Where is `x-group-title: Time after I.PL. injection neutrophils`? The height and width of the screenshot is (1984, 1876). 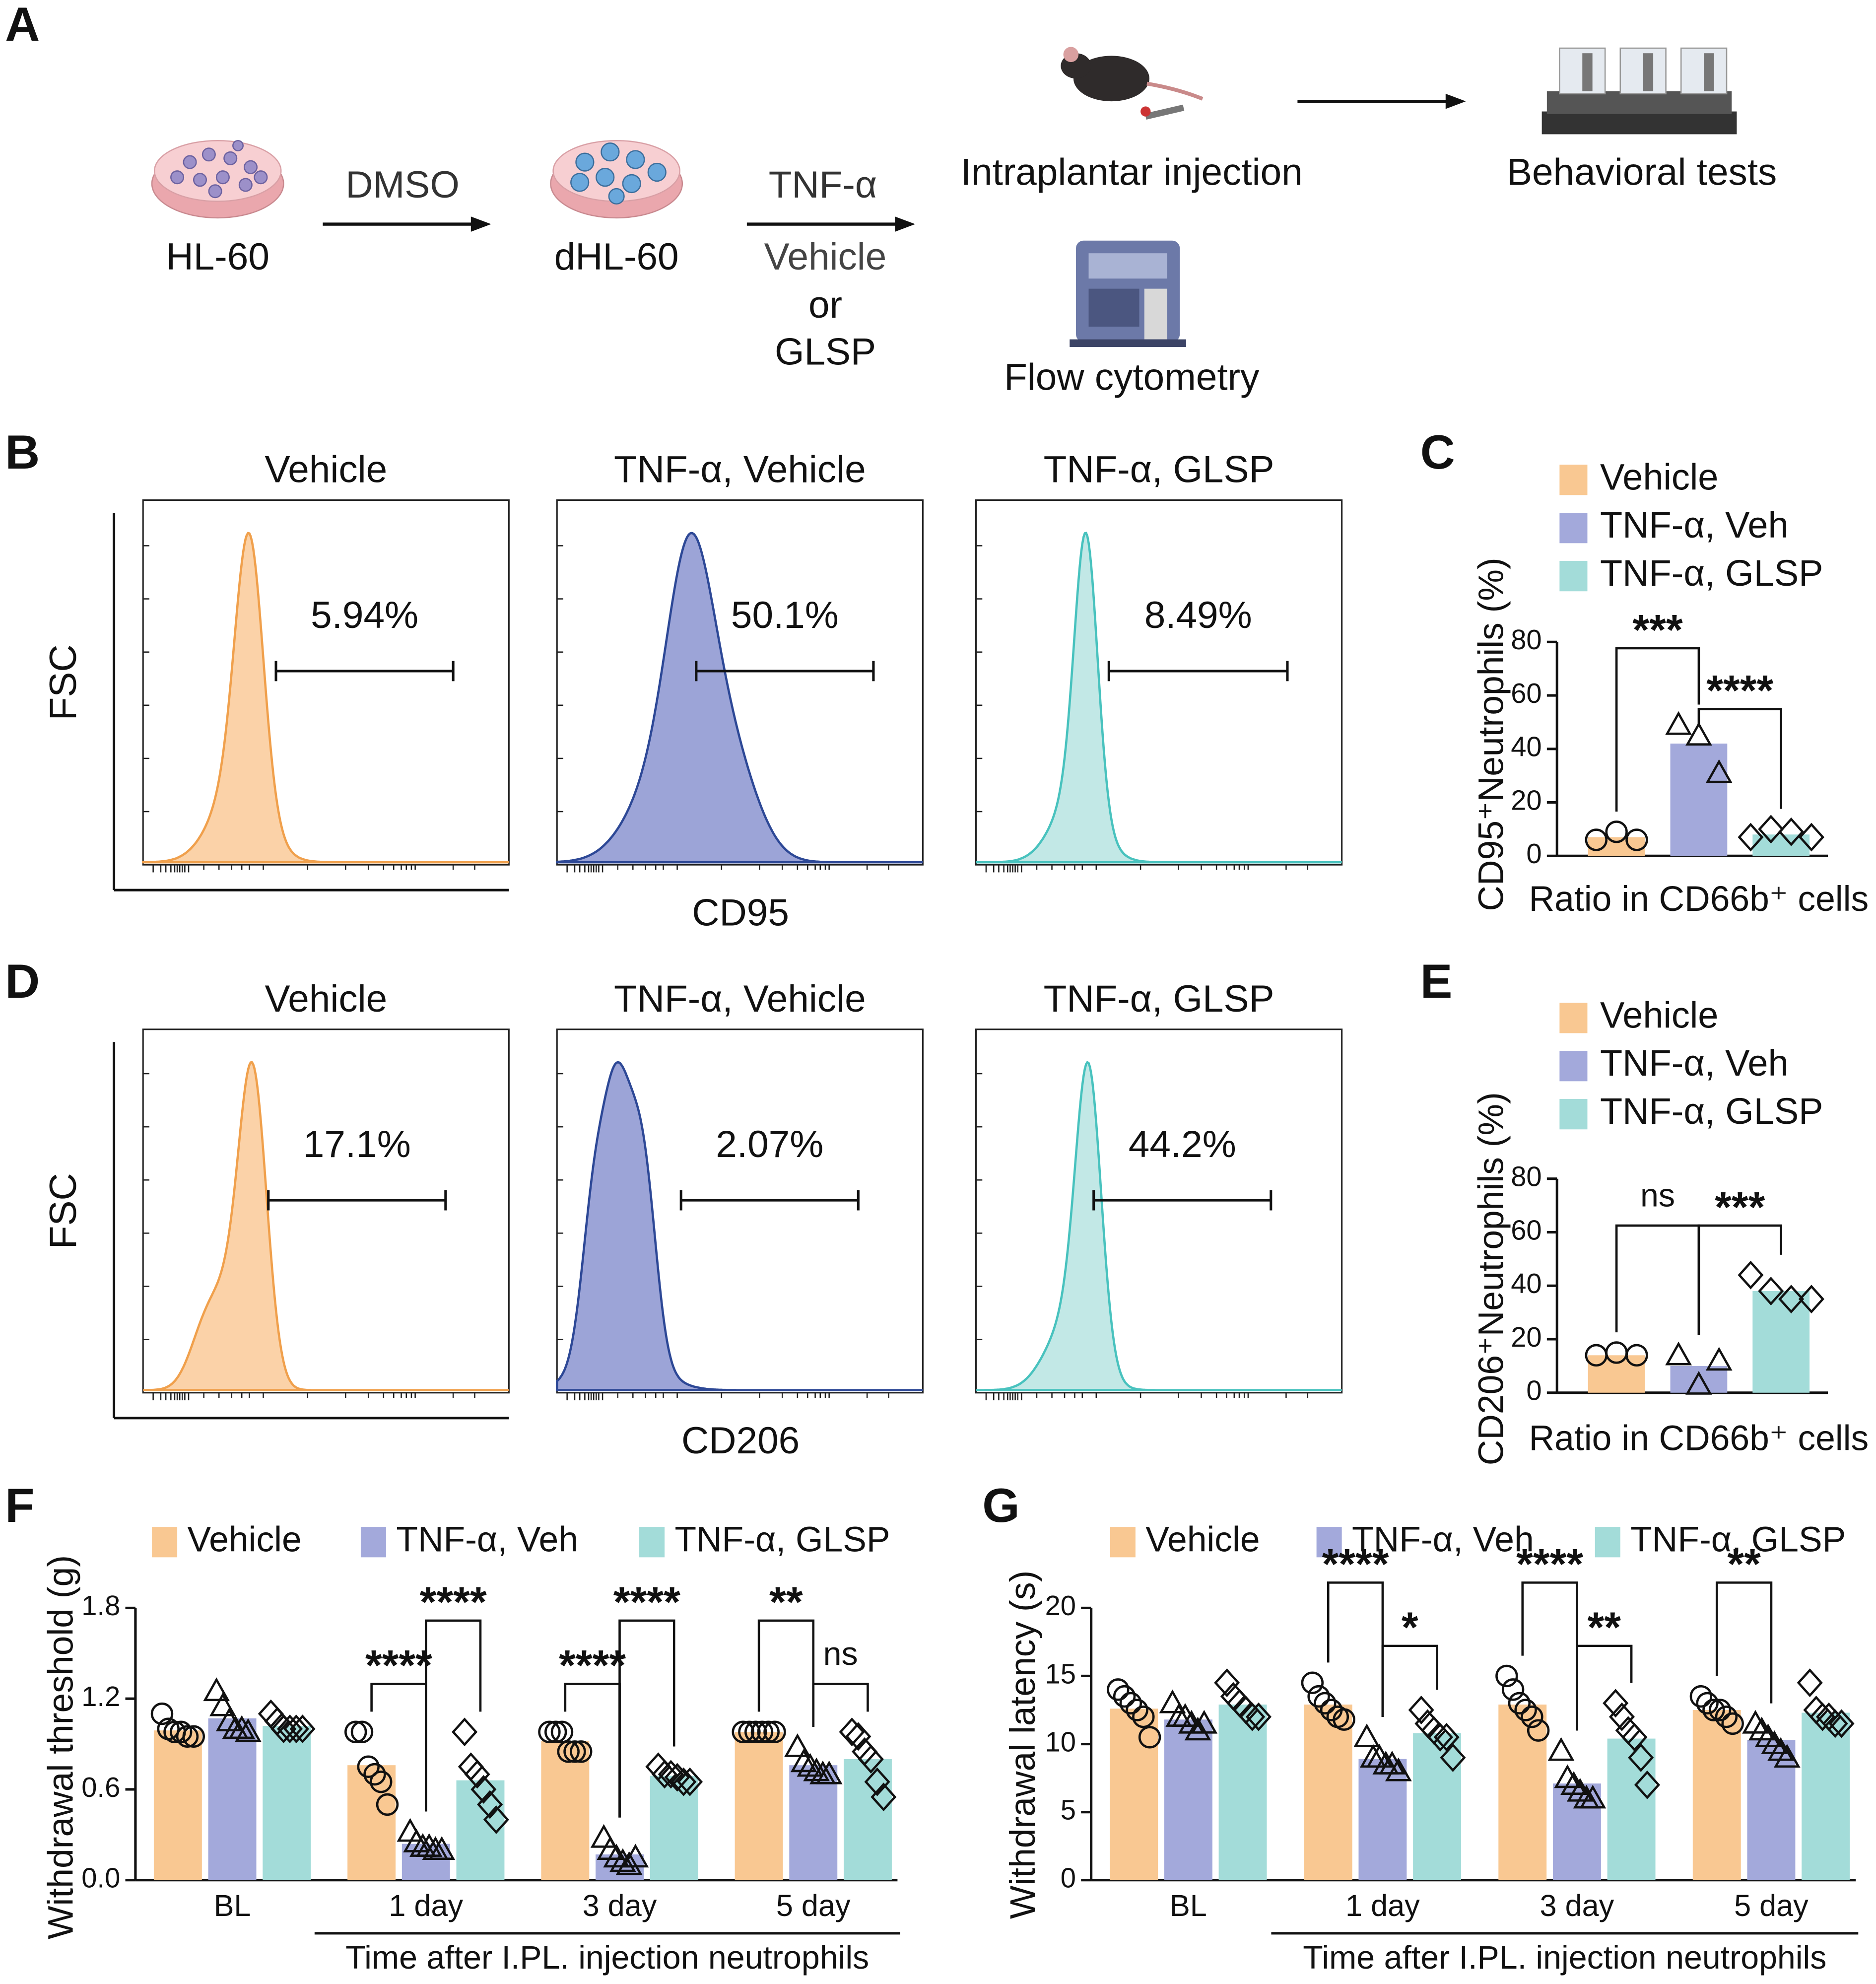 x-group-title: Time after I.PL. injection neutrophils is located at coordinates (1564, 1958).